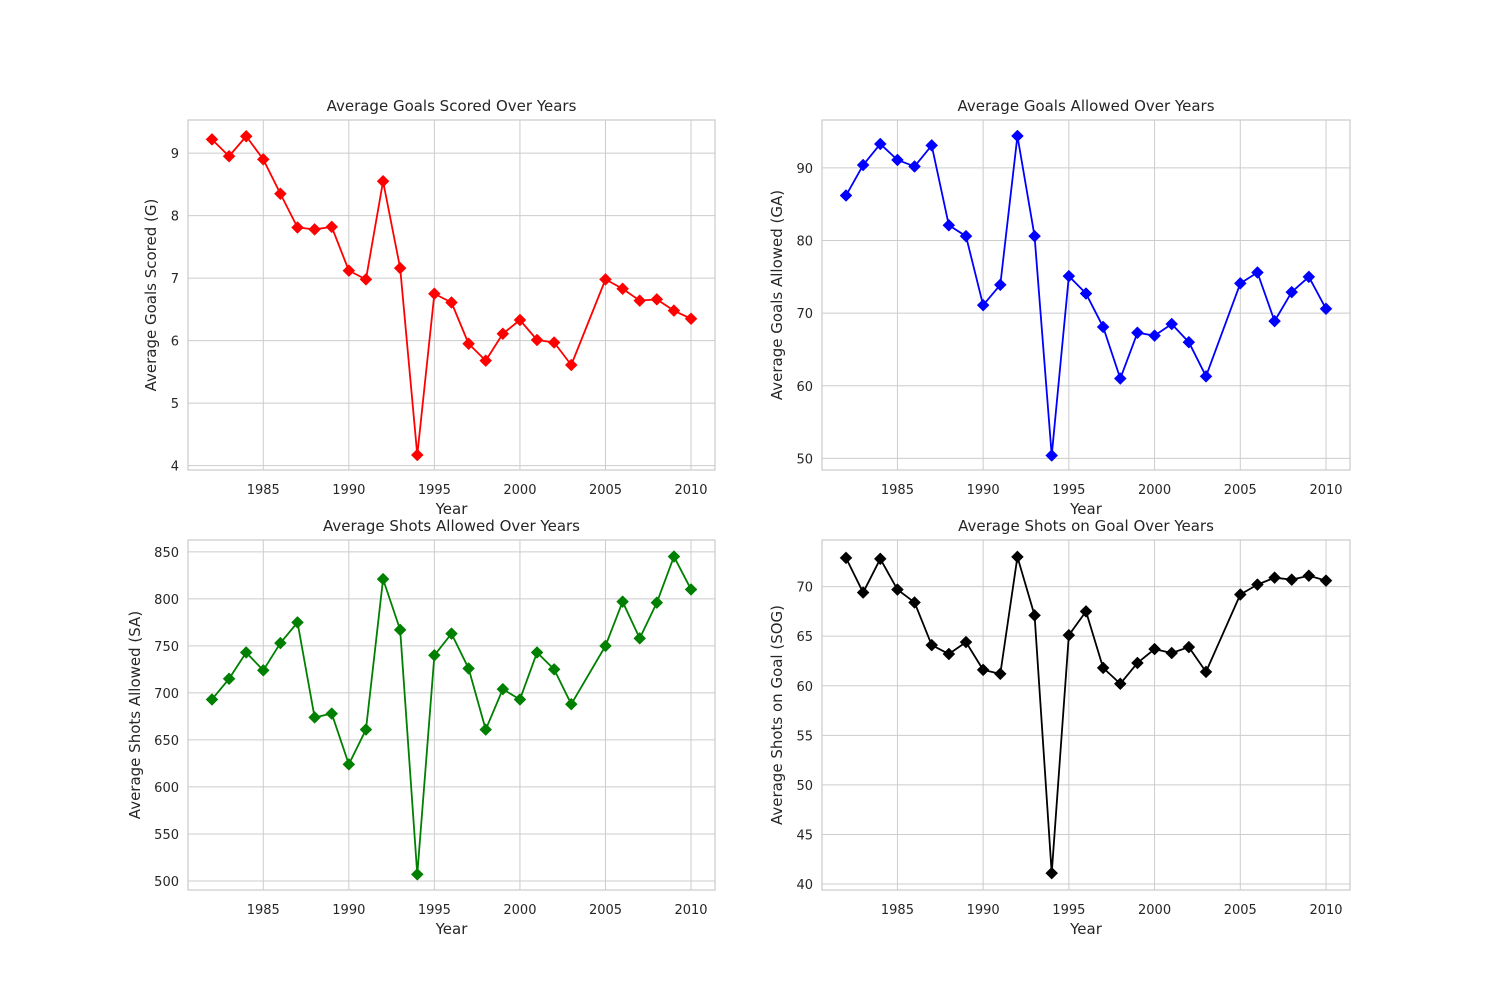 This screenshot has width=1500, height=1004. Describe the element at coordinates (622, 602) in the screenshot. I see `chart-3-data-point-2006` at that location.